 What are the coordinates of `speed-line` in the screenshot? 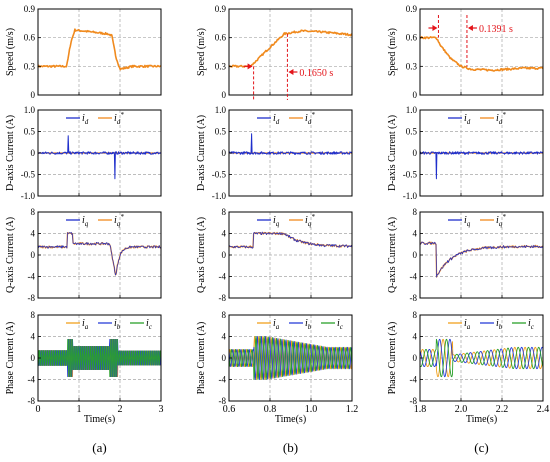 It's located at (99, 49).